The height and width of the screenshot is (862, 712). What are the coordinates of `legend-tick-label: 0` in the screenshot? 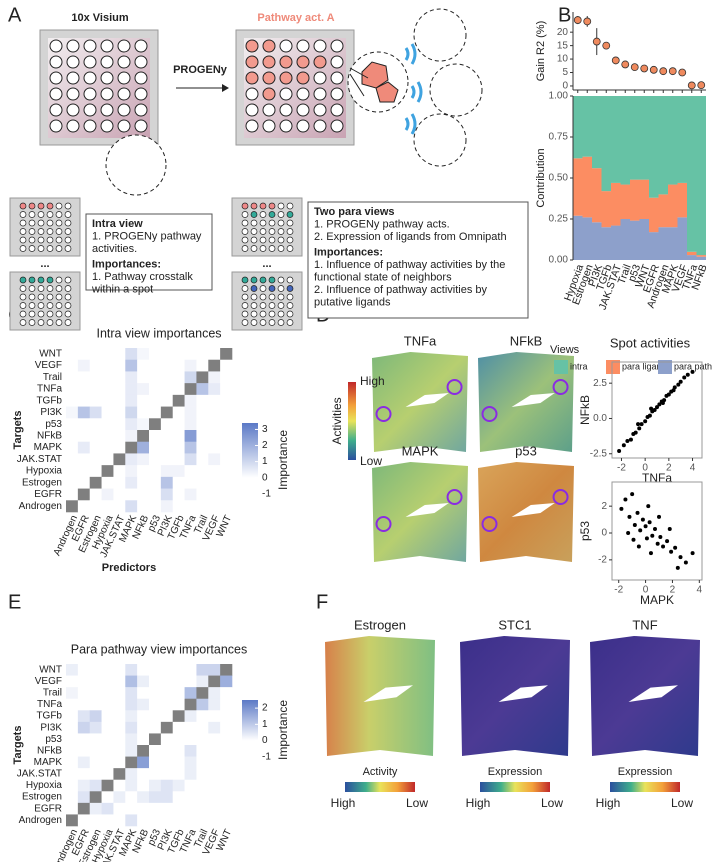 It's located at (265, 740).